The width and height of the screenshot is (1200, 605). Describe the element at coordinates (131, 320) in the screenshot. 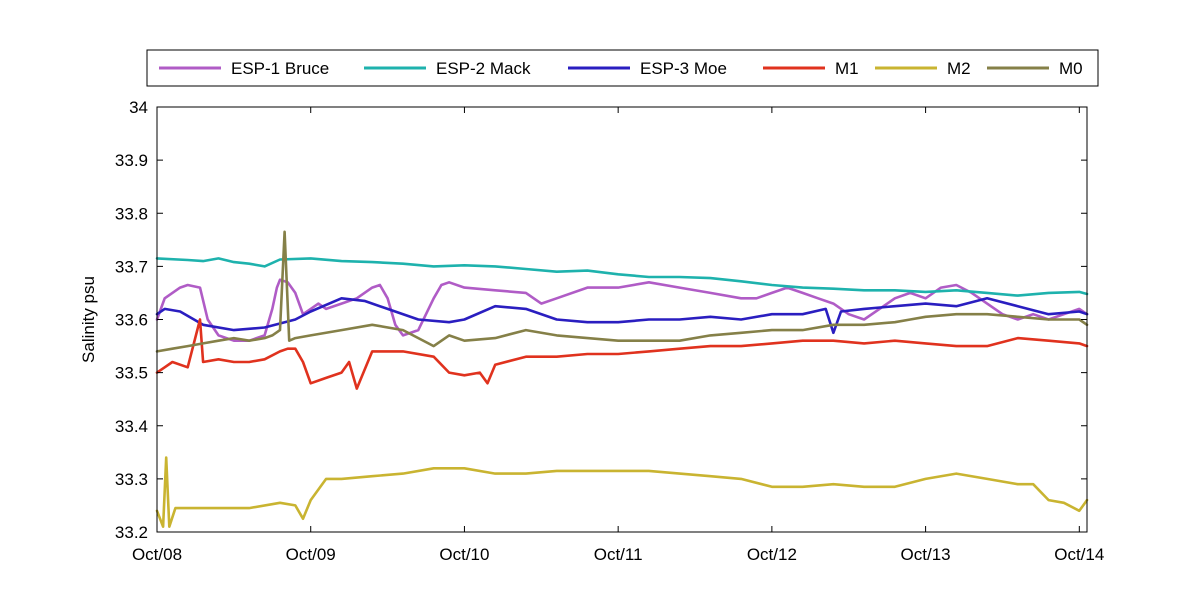

I see `y-tick-label: 33.6` at that location.